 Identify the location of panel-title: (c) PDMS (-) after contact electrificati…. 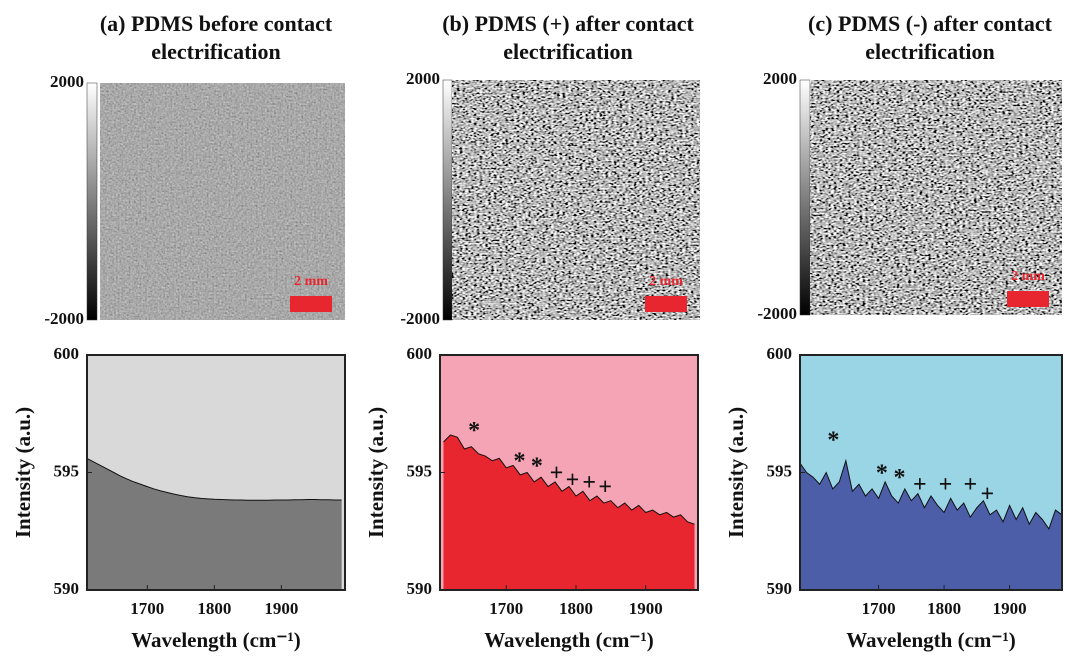
(930, 37).